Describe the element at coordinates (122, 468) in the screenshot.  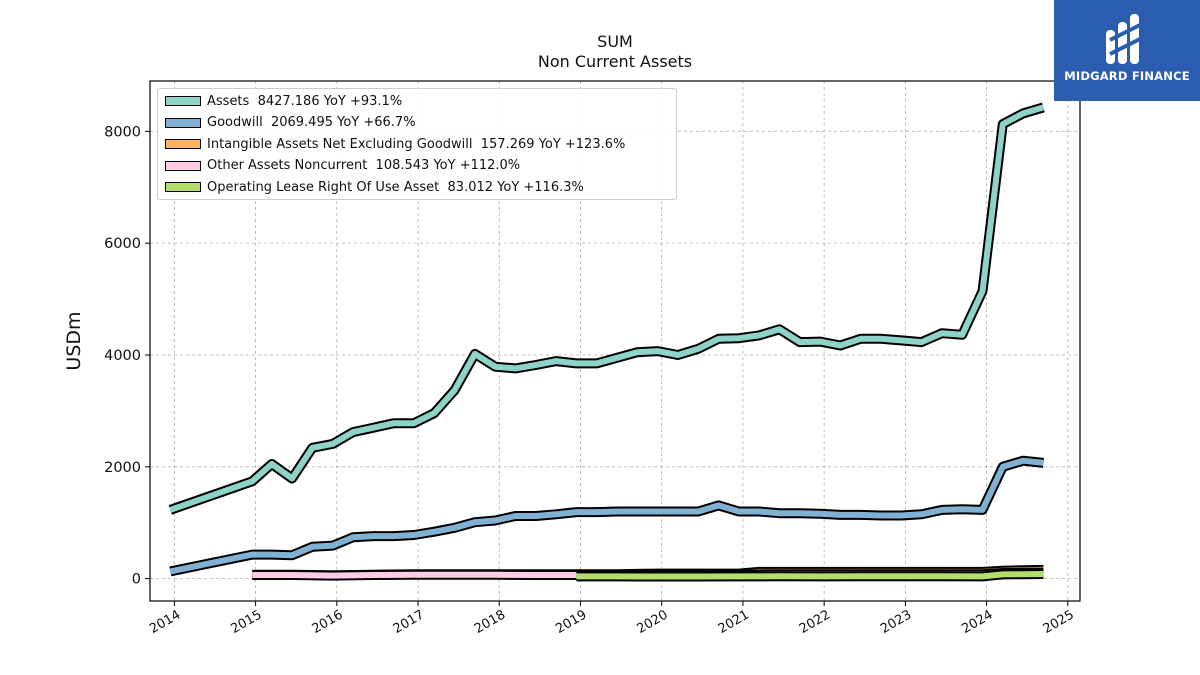
I see `y-tick-label: 2000` at that location.